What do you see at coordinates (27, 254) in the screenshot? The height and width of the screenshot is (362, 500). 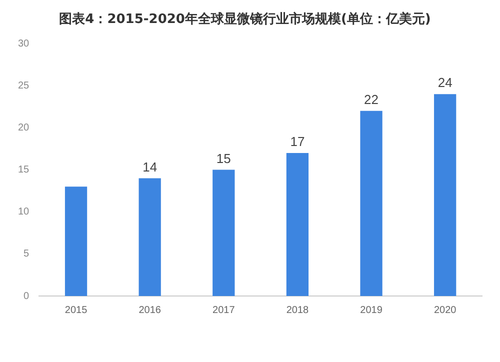 I see `y-tick-label: 5` at bounding box center [27, 254].